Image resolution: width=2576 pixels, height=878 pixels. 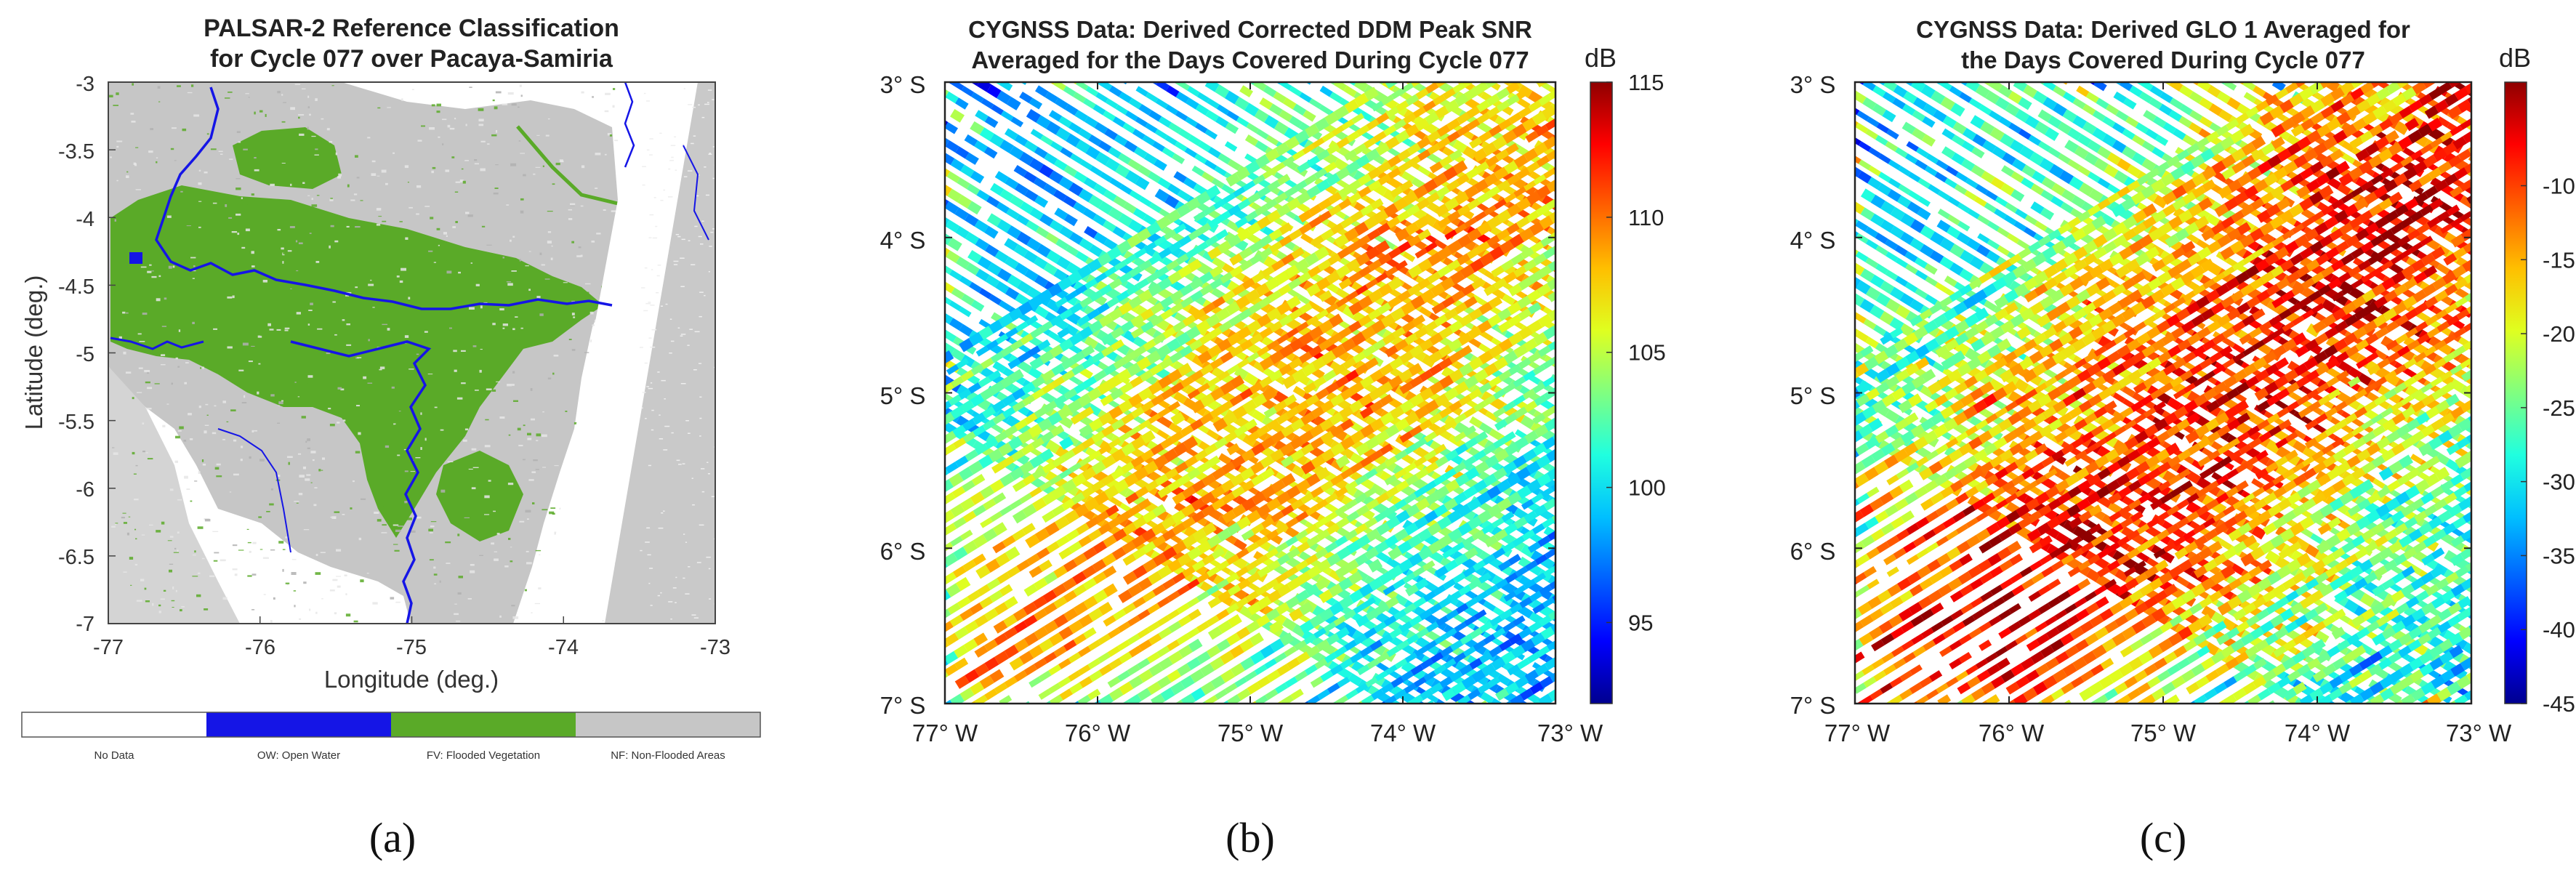 What do you see at coordinates (483, 724) in the screenshot?
I see `legend-swatch-flooded-vegetation` at bounding box center [483, 724].